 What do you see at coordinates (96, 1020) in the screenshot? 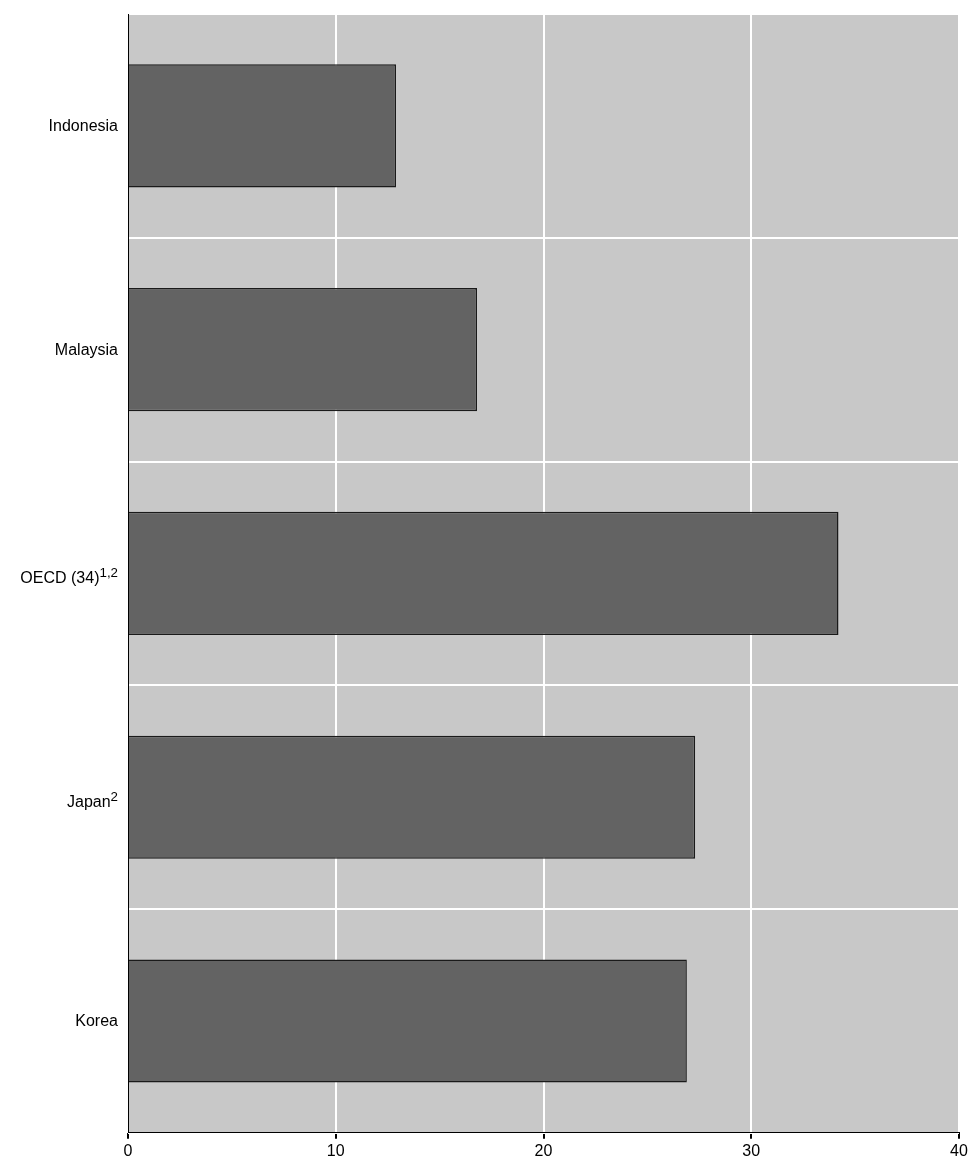
I see `y-tick-label: Korea` at bounding box center [96, 1020].